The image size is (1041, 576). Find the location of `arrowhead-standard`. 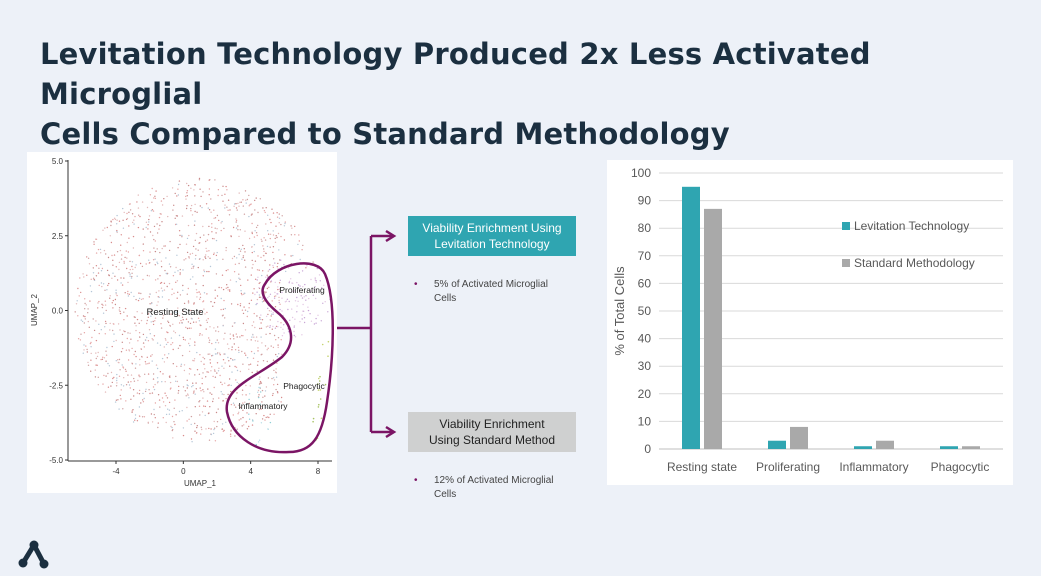

arrowhead-standard is located at coordinates (391, 432).